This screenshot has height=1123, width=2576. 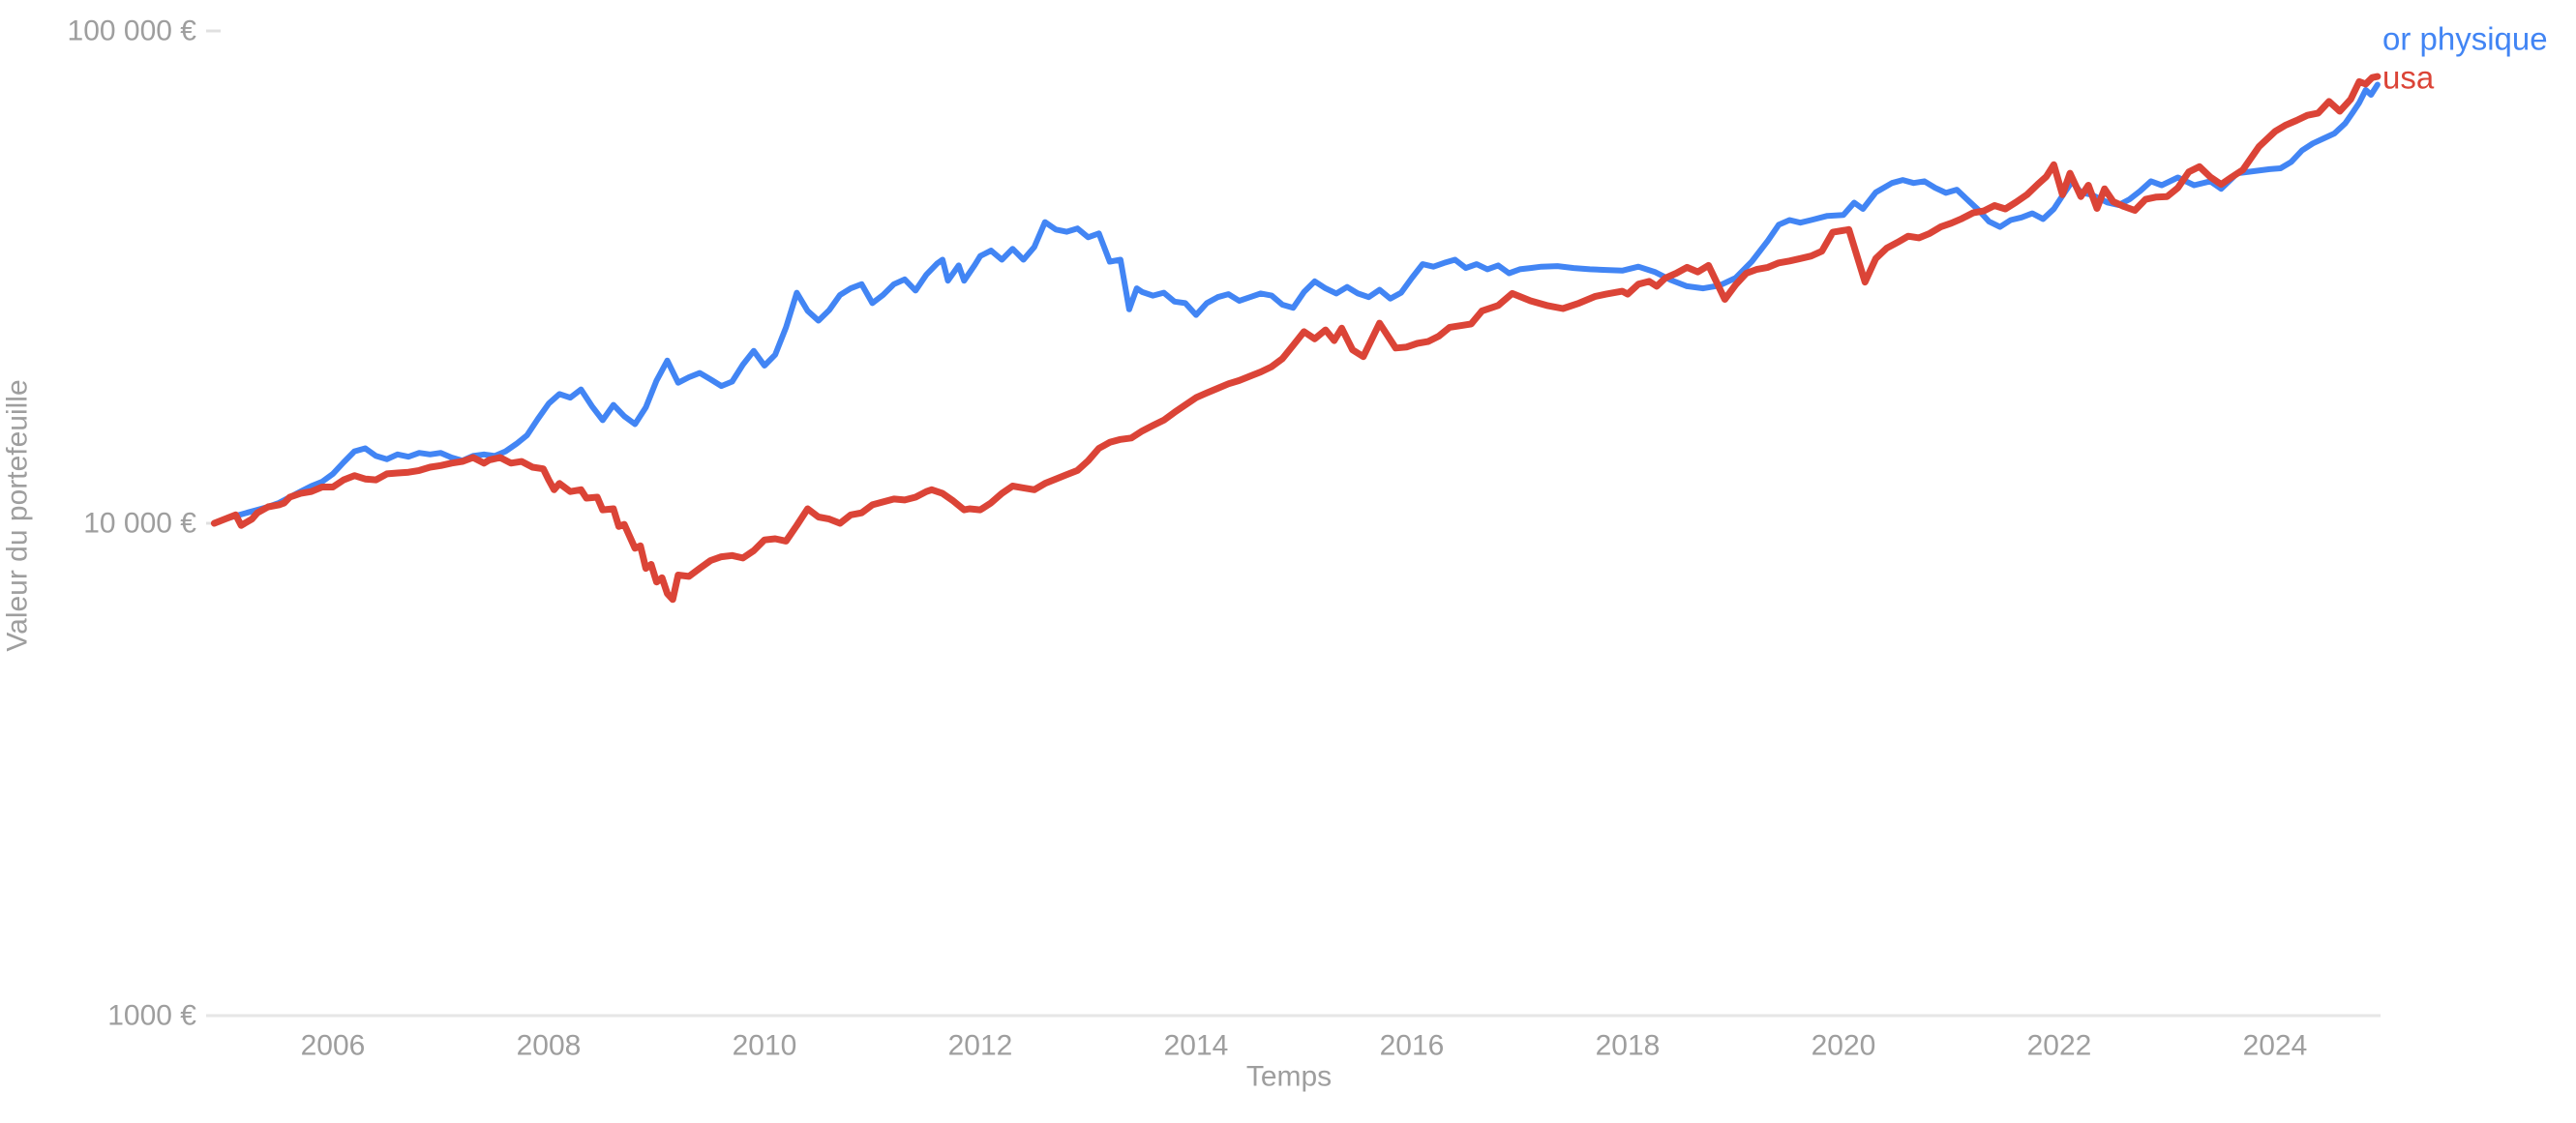 I want to click on x-tick-label-2012: 2012, so click(x=980, y=1046).